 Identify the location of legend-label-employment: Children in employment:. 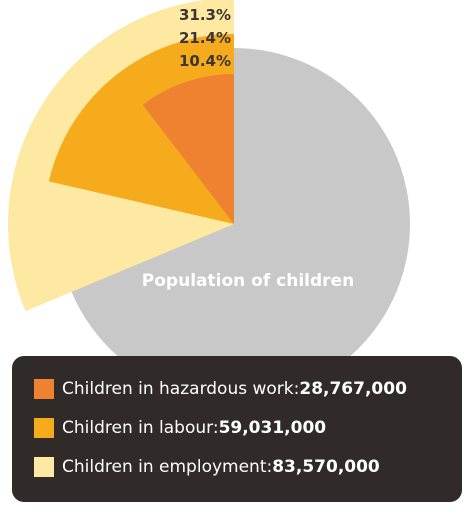
(167, 467).